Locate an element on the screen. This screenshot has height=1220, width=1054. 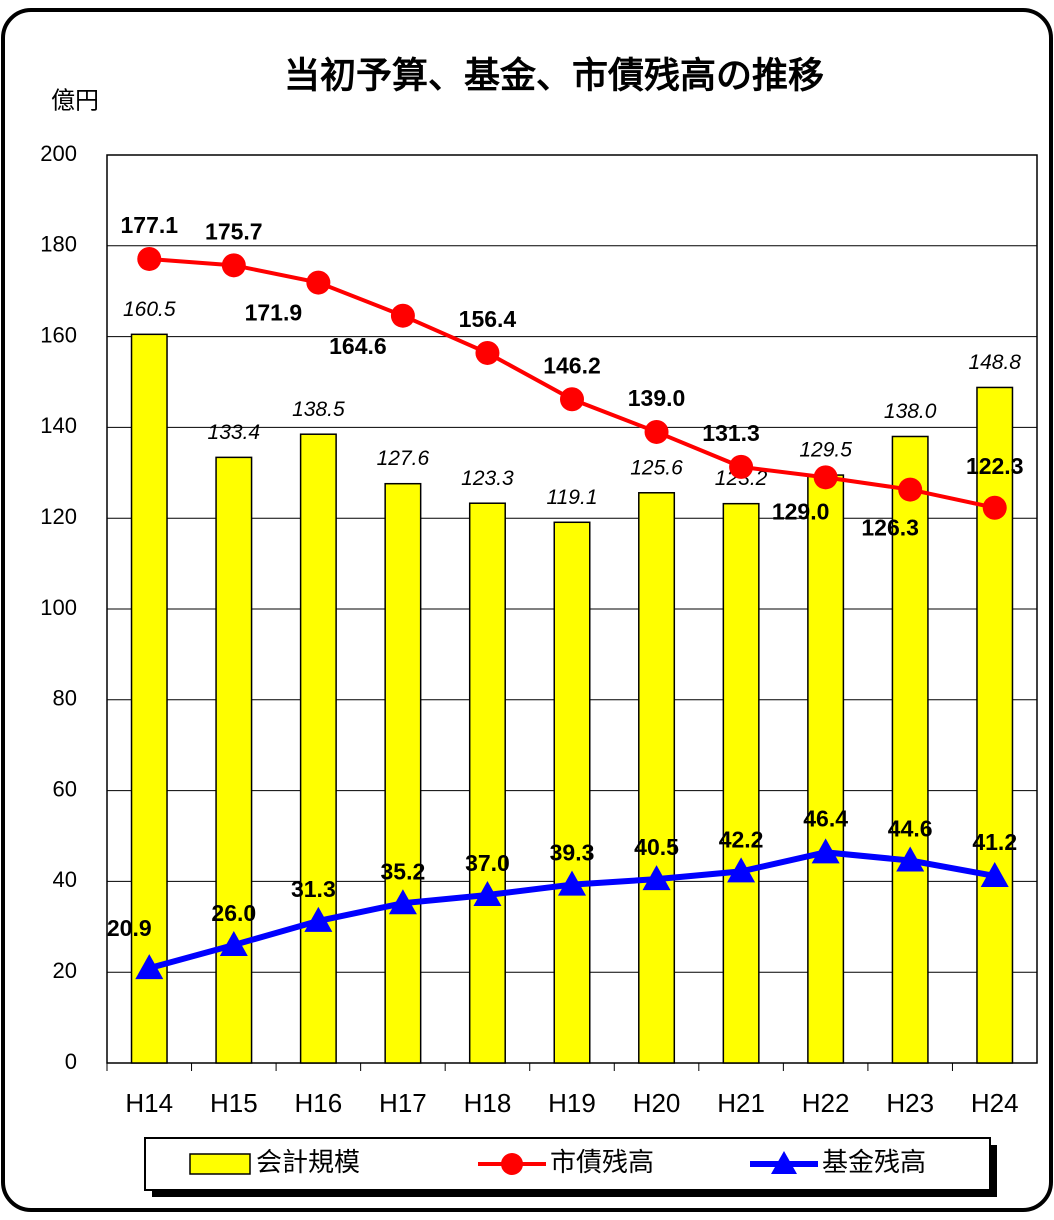
x-tick-label: H21 is located at coordinates (741, 1103).